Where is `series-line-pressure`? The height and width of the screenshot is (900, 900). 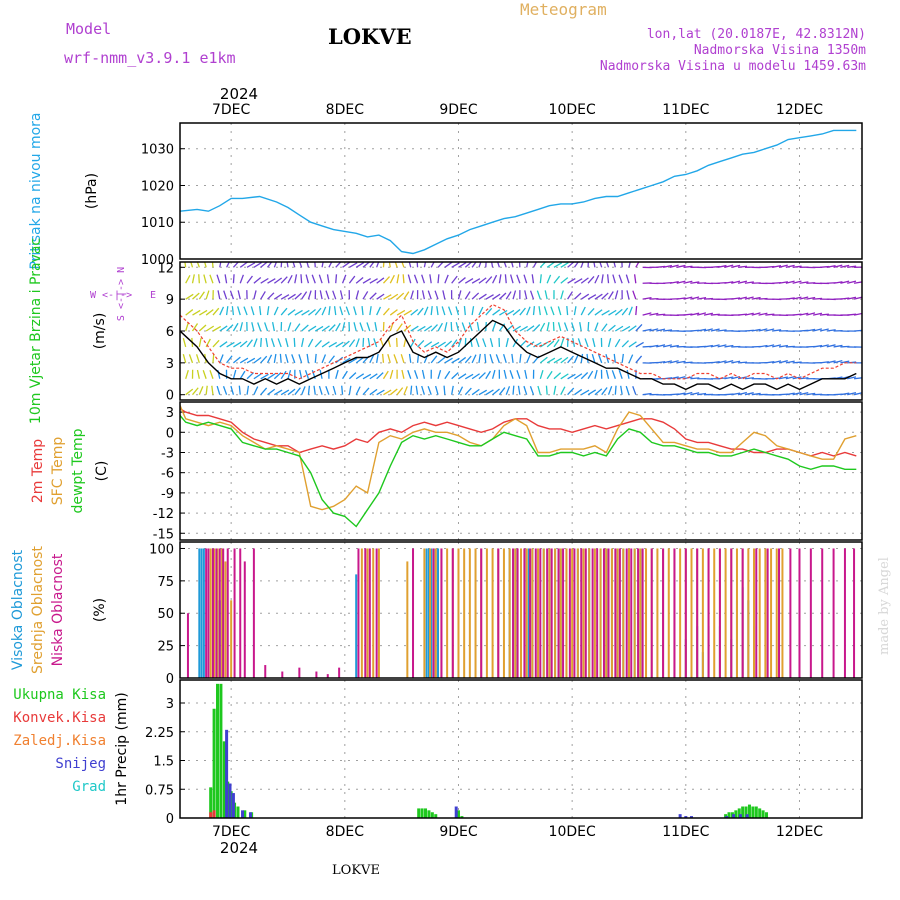 series-line-pressure is located at coordinates (518, 192).